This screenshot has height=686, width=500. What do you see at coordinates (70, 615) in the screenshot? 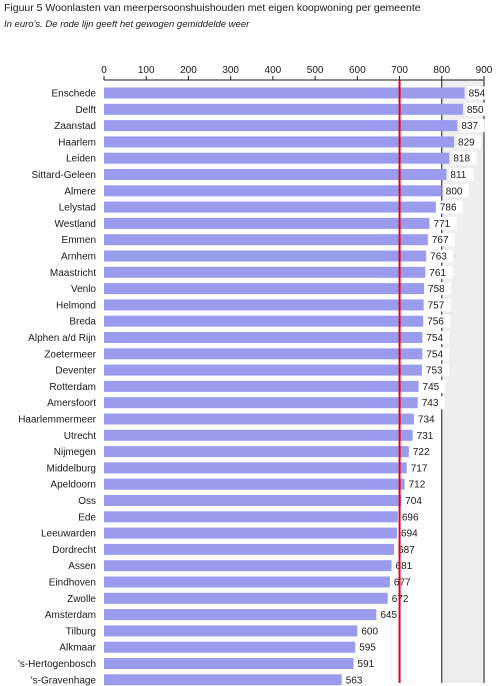
I see `category-label: Amsterdam` at bounding box center [70, 615].